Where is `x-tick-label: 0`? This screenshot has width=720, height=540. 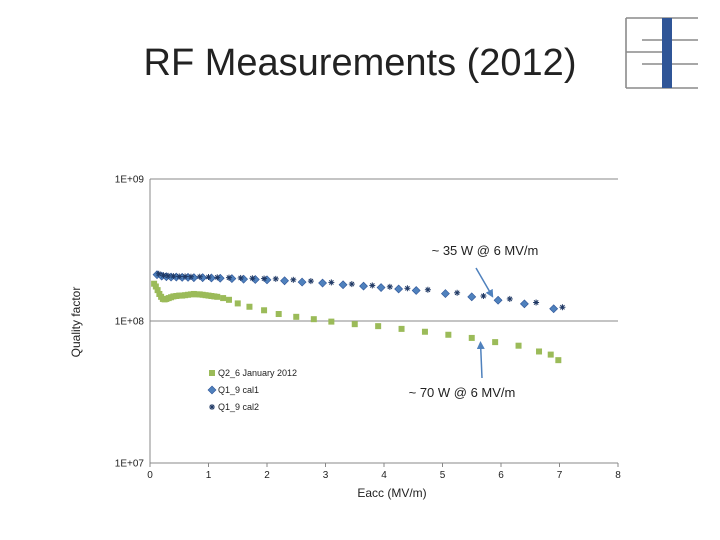
x-tick-label: 0 is located at coordinates (150, 475).